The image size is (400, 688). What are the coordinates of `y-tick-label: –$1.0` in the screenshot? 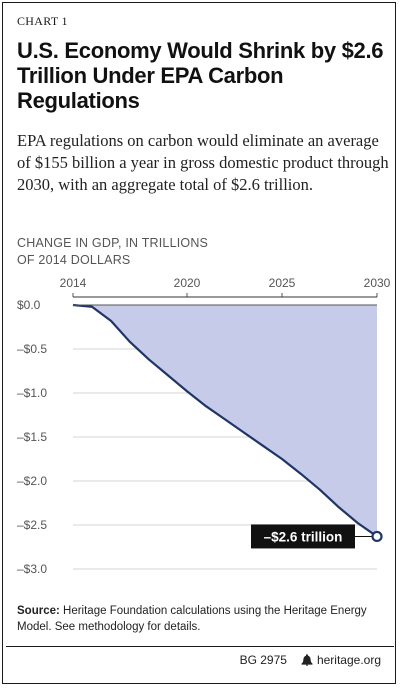 It's located at (32, 393).